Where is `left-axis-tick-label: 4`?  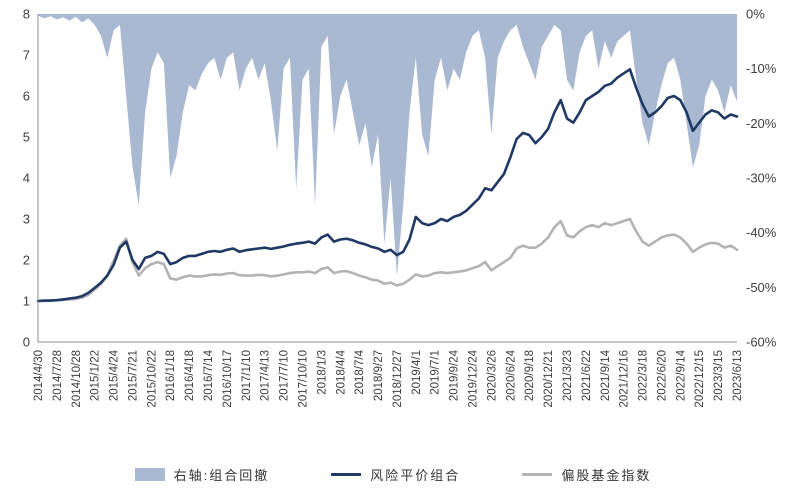
left-axis-tick-label: 4 is located at coordinates (26, 178).